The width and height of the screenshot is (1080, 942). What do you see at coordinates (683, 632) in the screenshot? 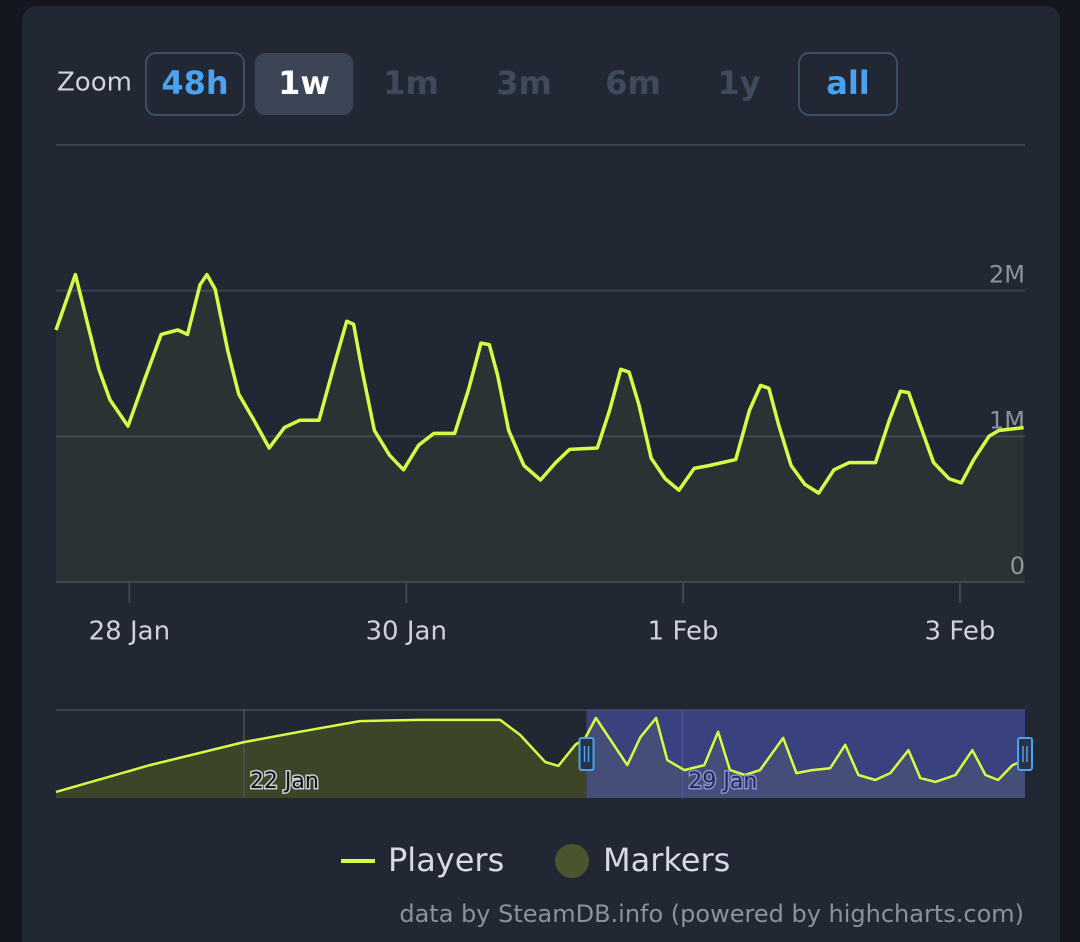
I see `x-tick-label: 1 Feb` at bounding box center [683, 632].